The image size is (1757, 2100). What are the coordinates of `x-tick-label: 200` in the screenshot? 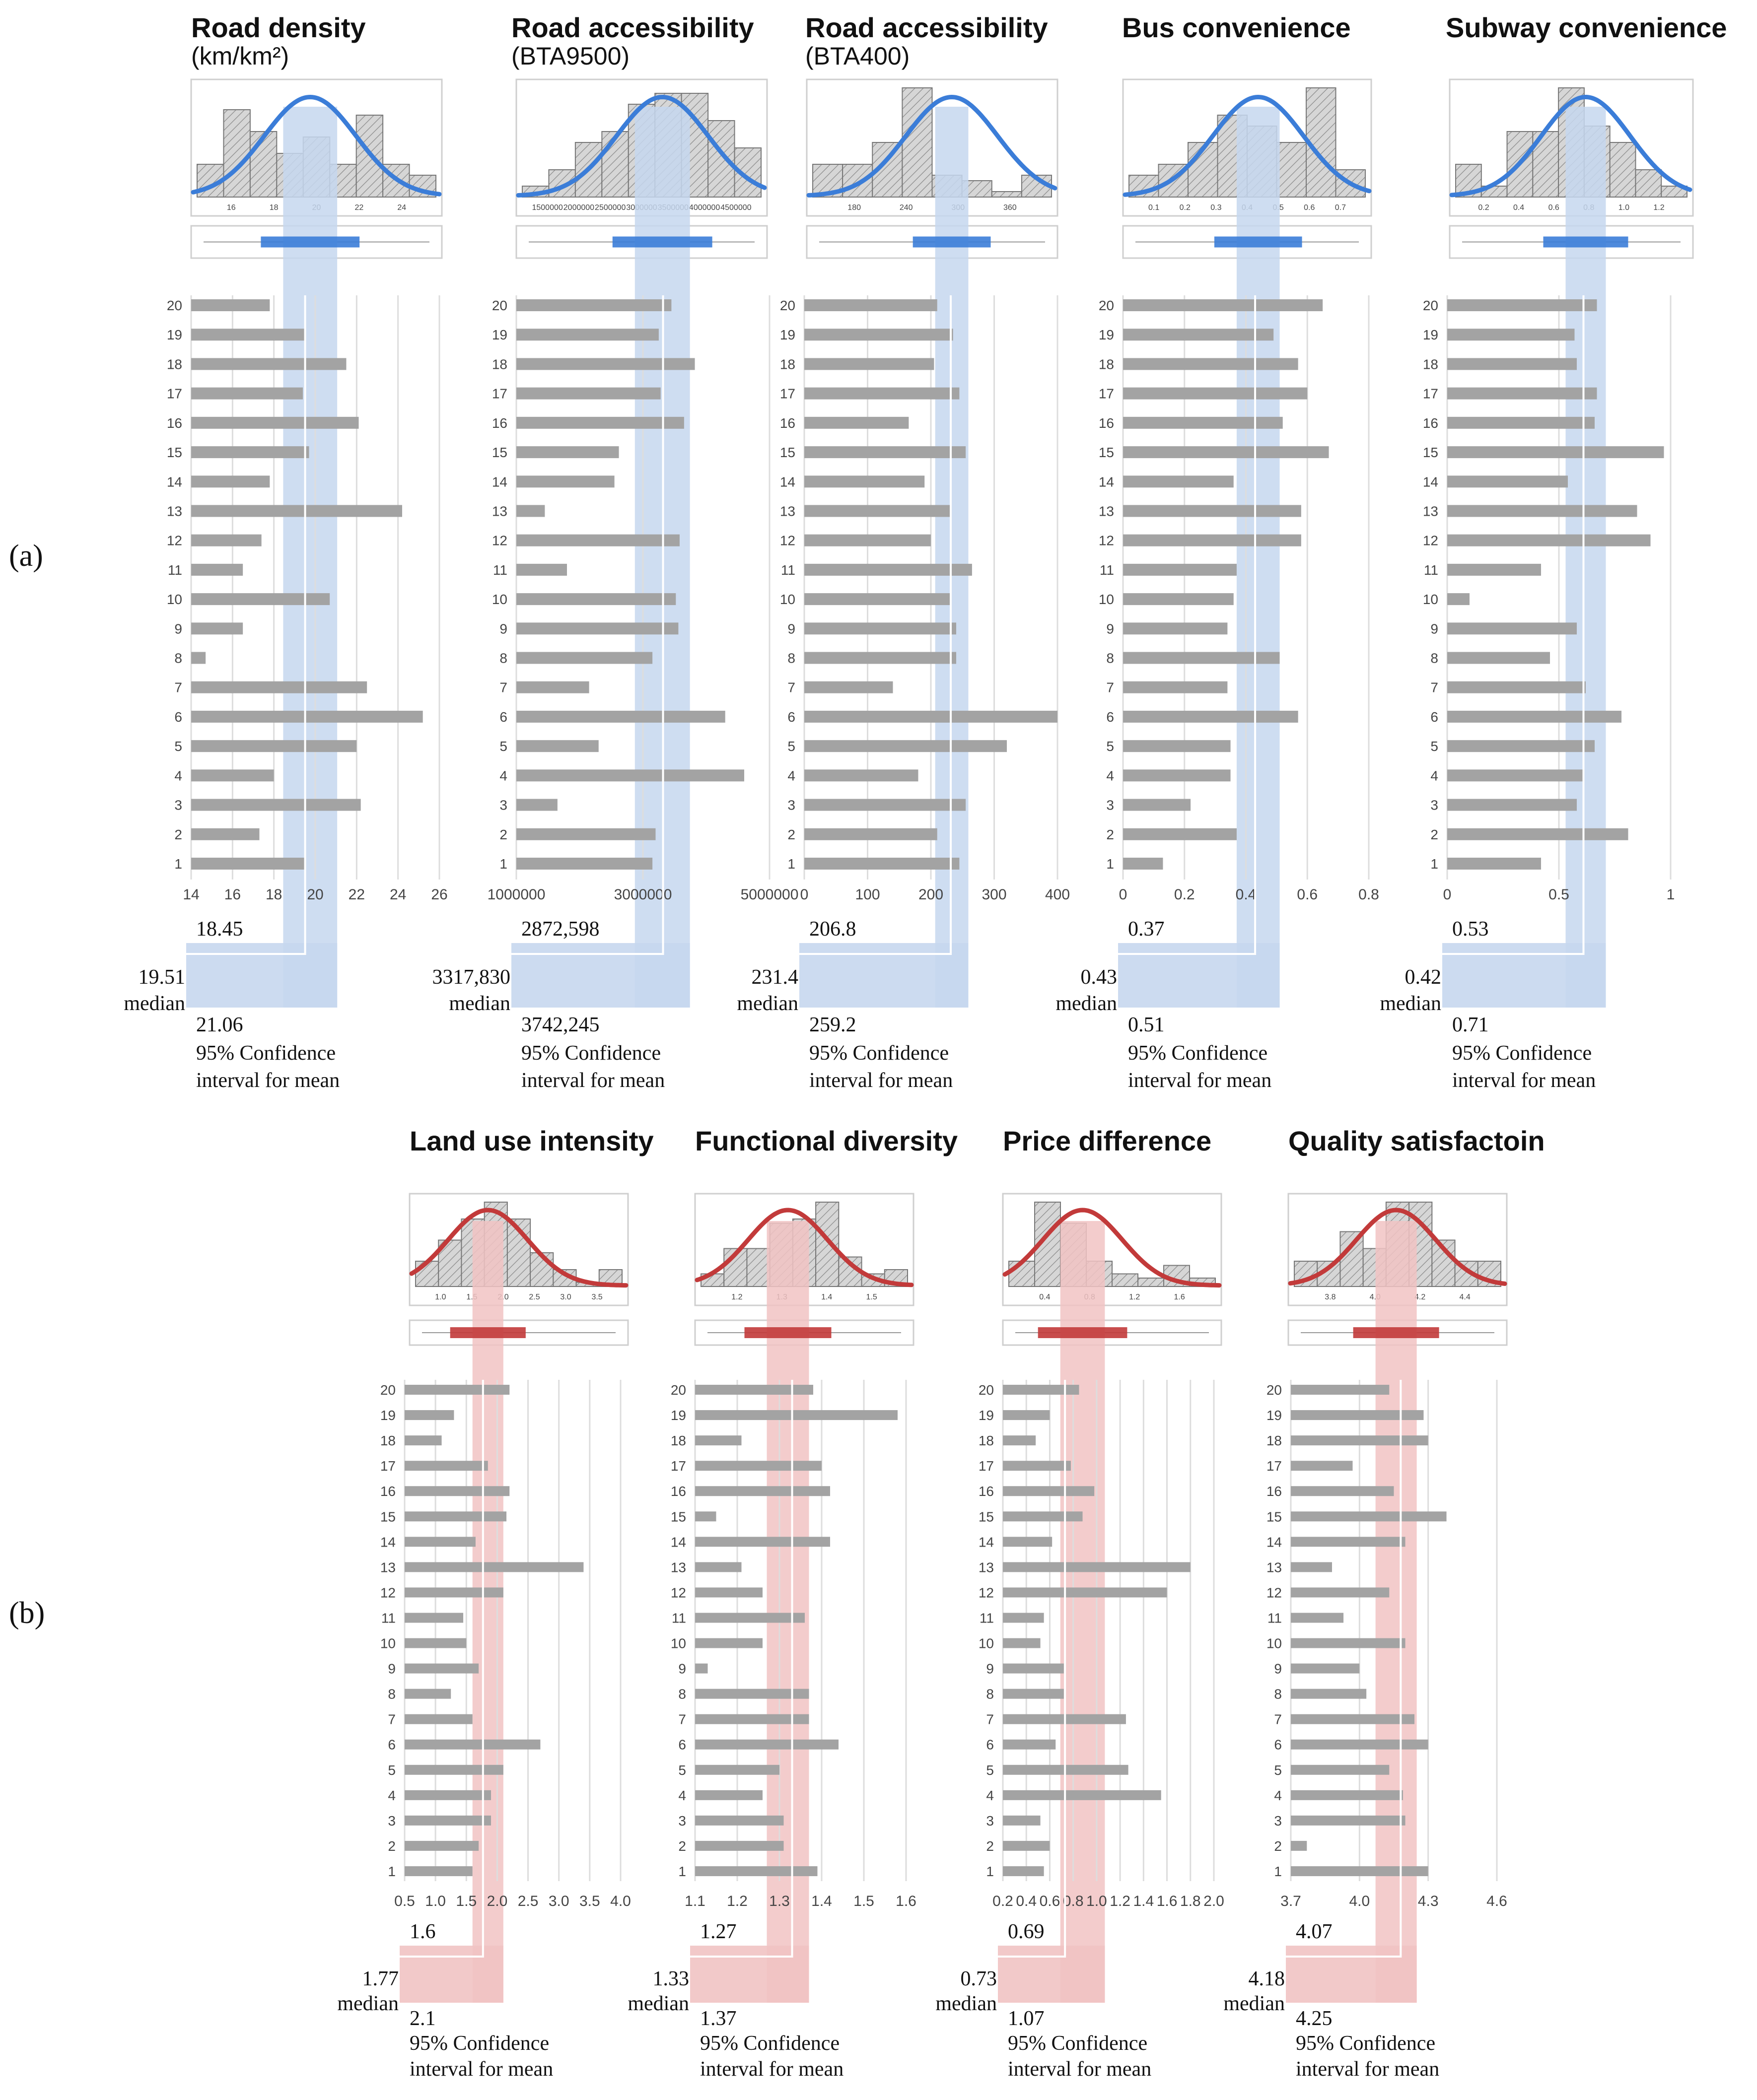 It's located at (930, 895).